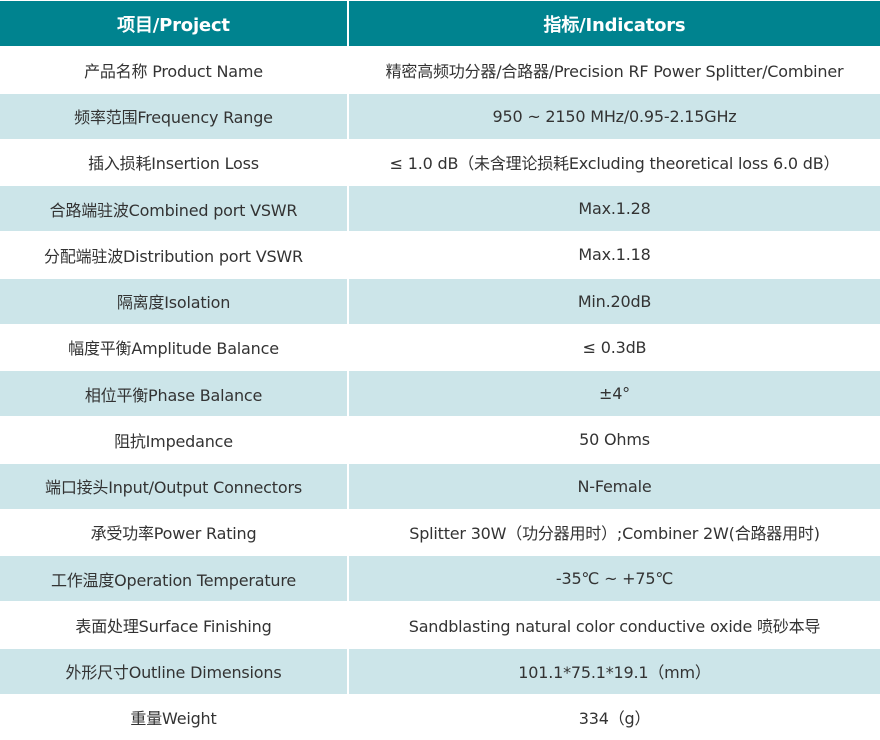 The height and width of the screenshot is (740, 880). What do you see at coordinates (174, 439) in the screenshot?
I see `row-label: 阻抗Impedance` at bounding box center [174, 439].